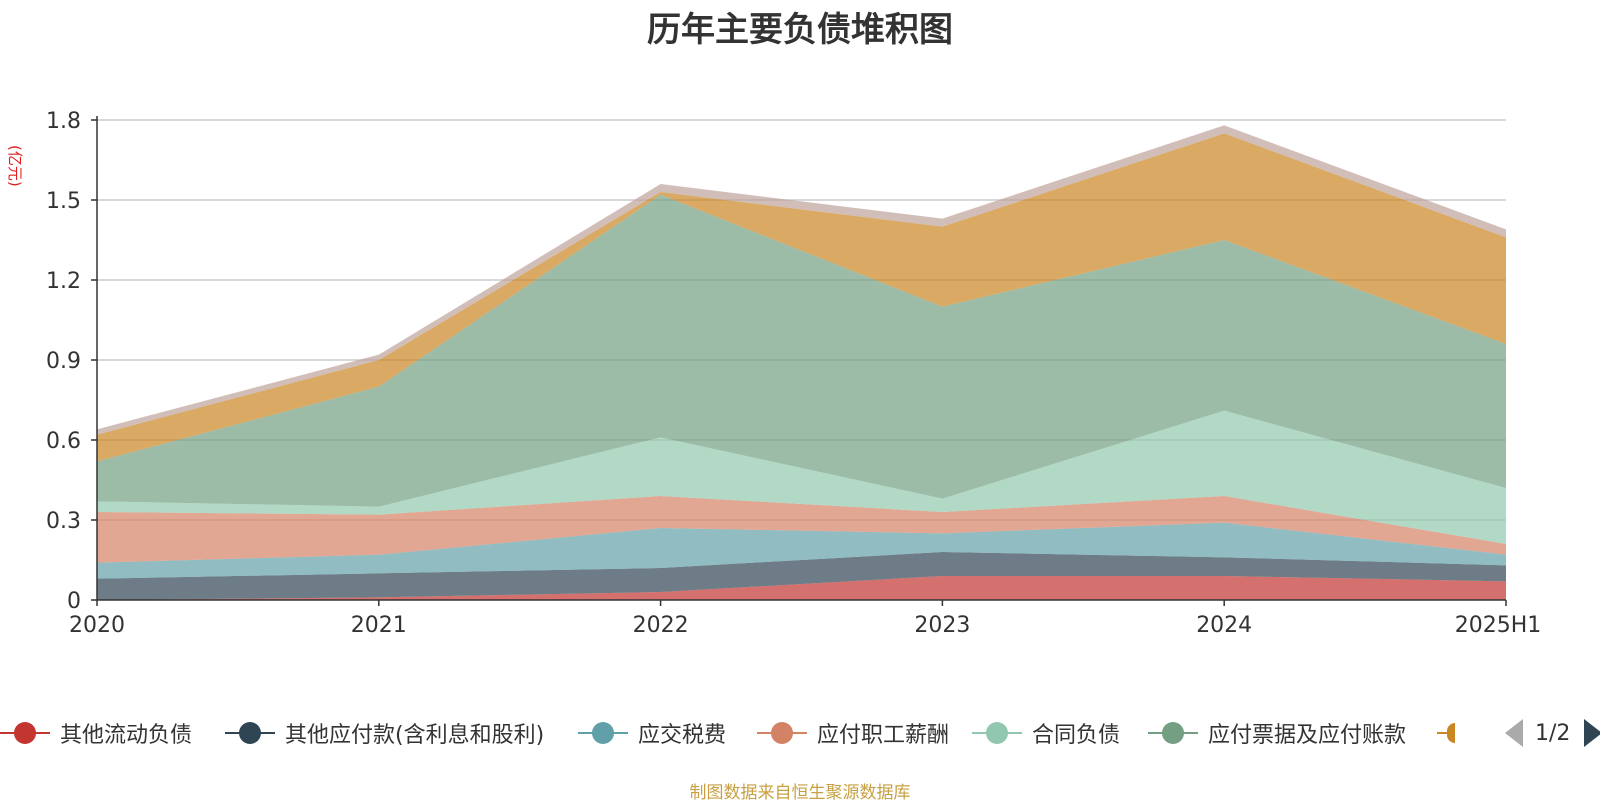 The height and width of the screenshot is (803, 1600). What do you see at coordinates (800, 793) in the screenshot?
I see `source-note: 制图数据来自恒生聚源数据库` at bounding box center [800, 793].